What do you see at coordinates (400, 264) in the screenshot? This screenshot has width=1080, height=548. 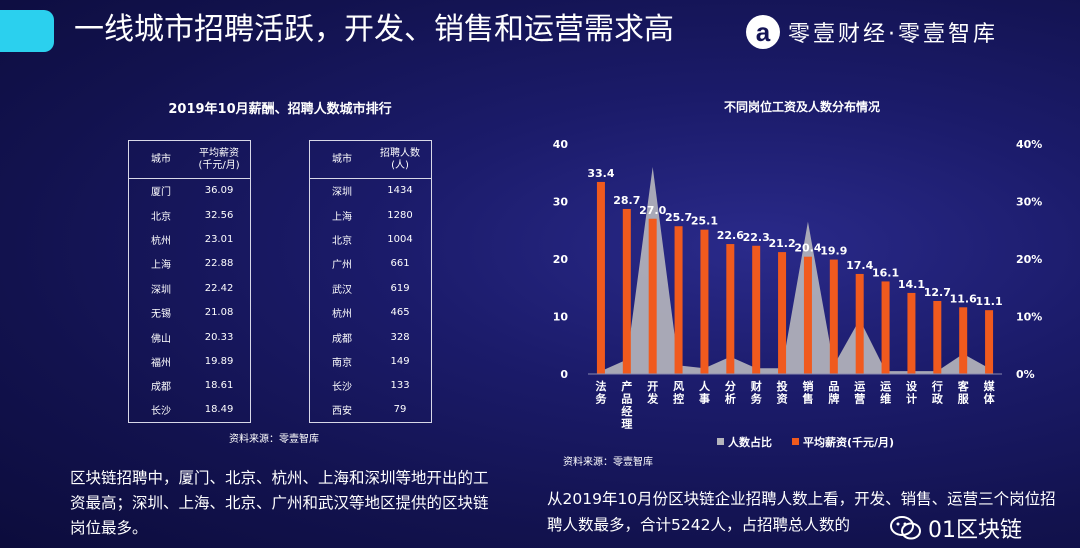 I see `value-cell: 661` at bounding box center [400, 264].